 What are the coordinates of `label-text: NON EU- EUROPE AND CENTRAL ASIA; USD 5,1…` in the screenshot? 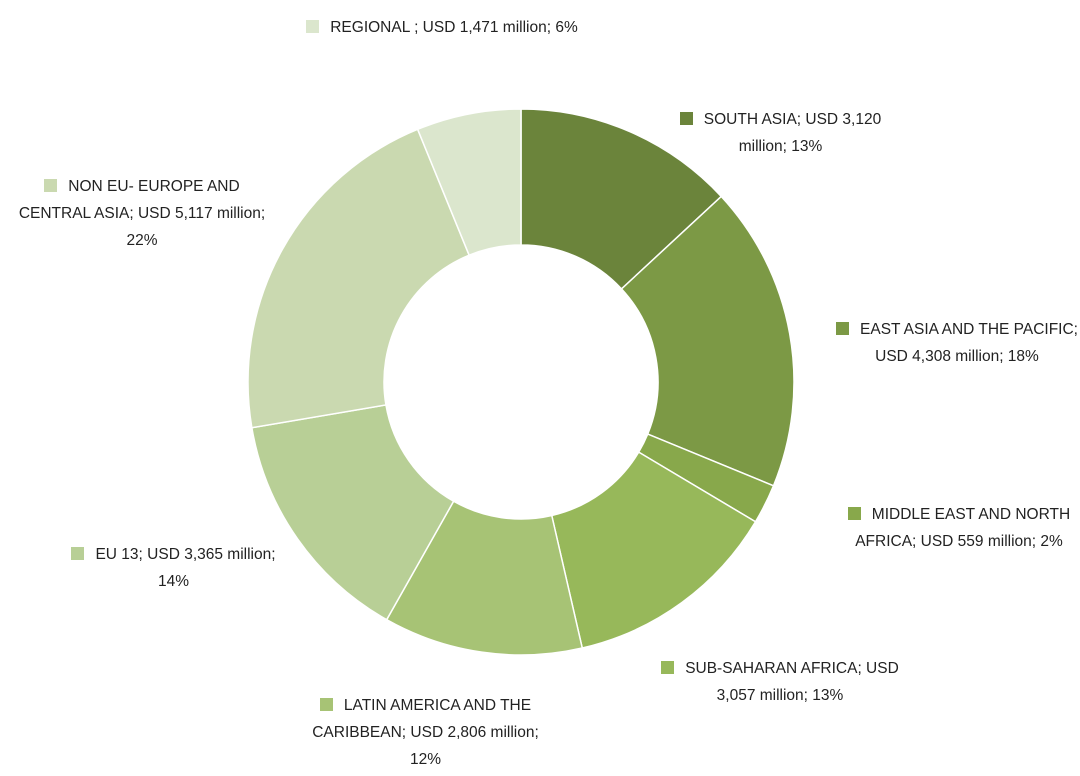 It's located at (142, 213).